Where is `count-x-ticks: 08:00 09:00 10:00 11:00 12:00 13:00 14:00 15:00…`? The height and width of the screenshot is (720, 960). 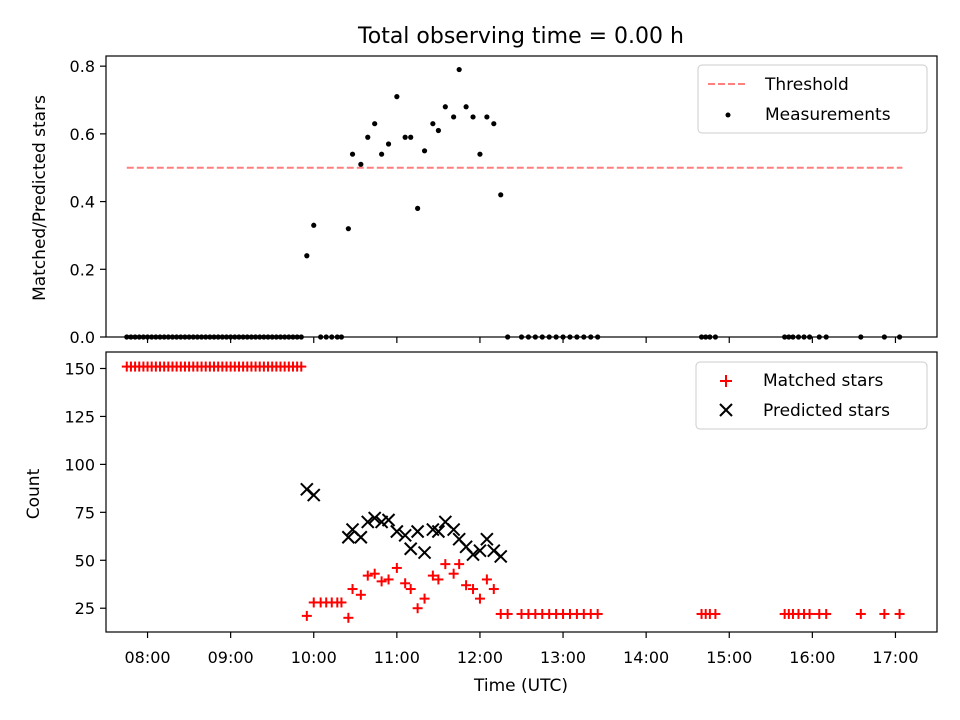 count-x-ticks: 08:00 09:00 10:00 11:00 12:00 13:00 14:00 15:00… is located at coordinates (521, 649).